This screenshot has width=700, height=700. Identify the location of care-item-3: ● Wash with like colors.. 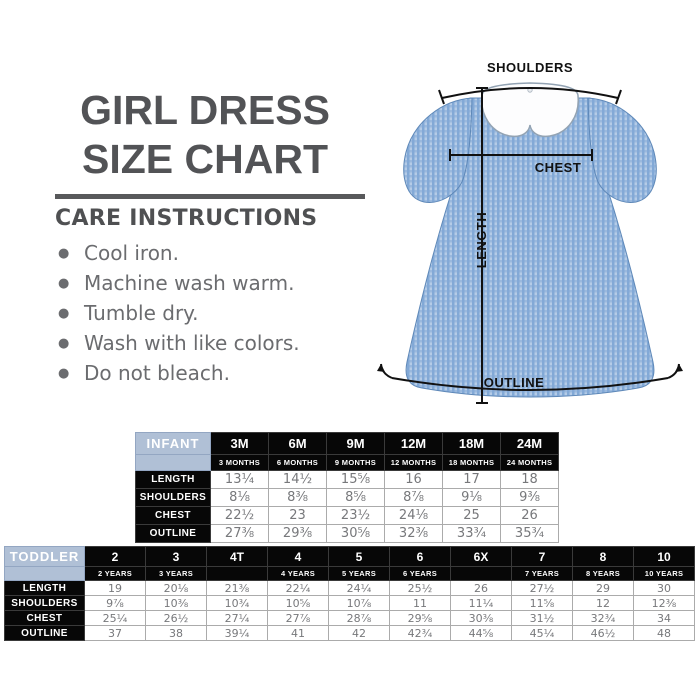
(218, 343).